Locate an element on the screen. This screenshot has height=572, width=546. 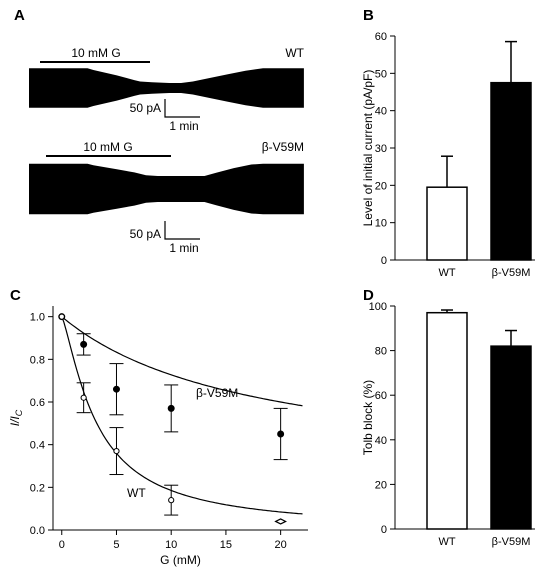
y-tick-label: 10 is located at coordinates (381, 224).